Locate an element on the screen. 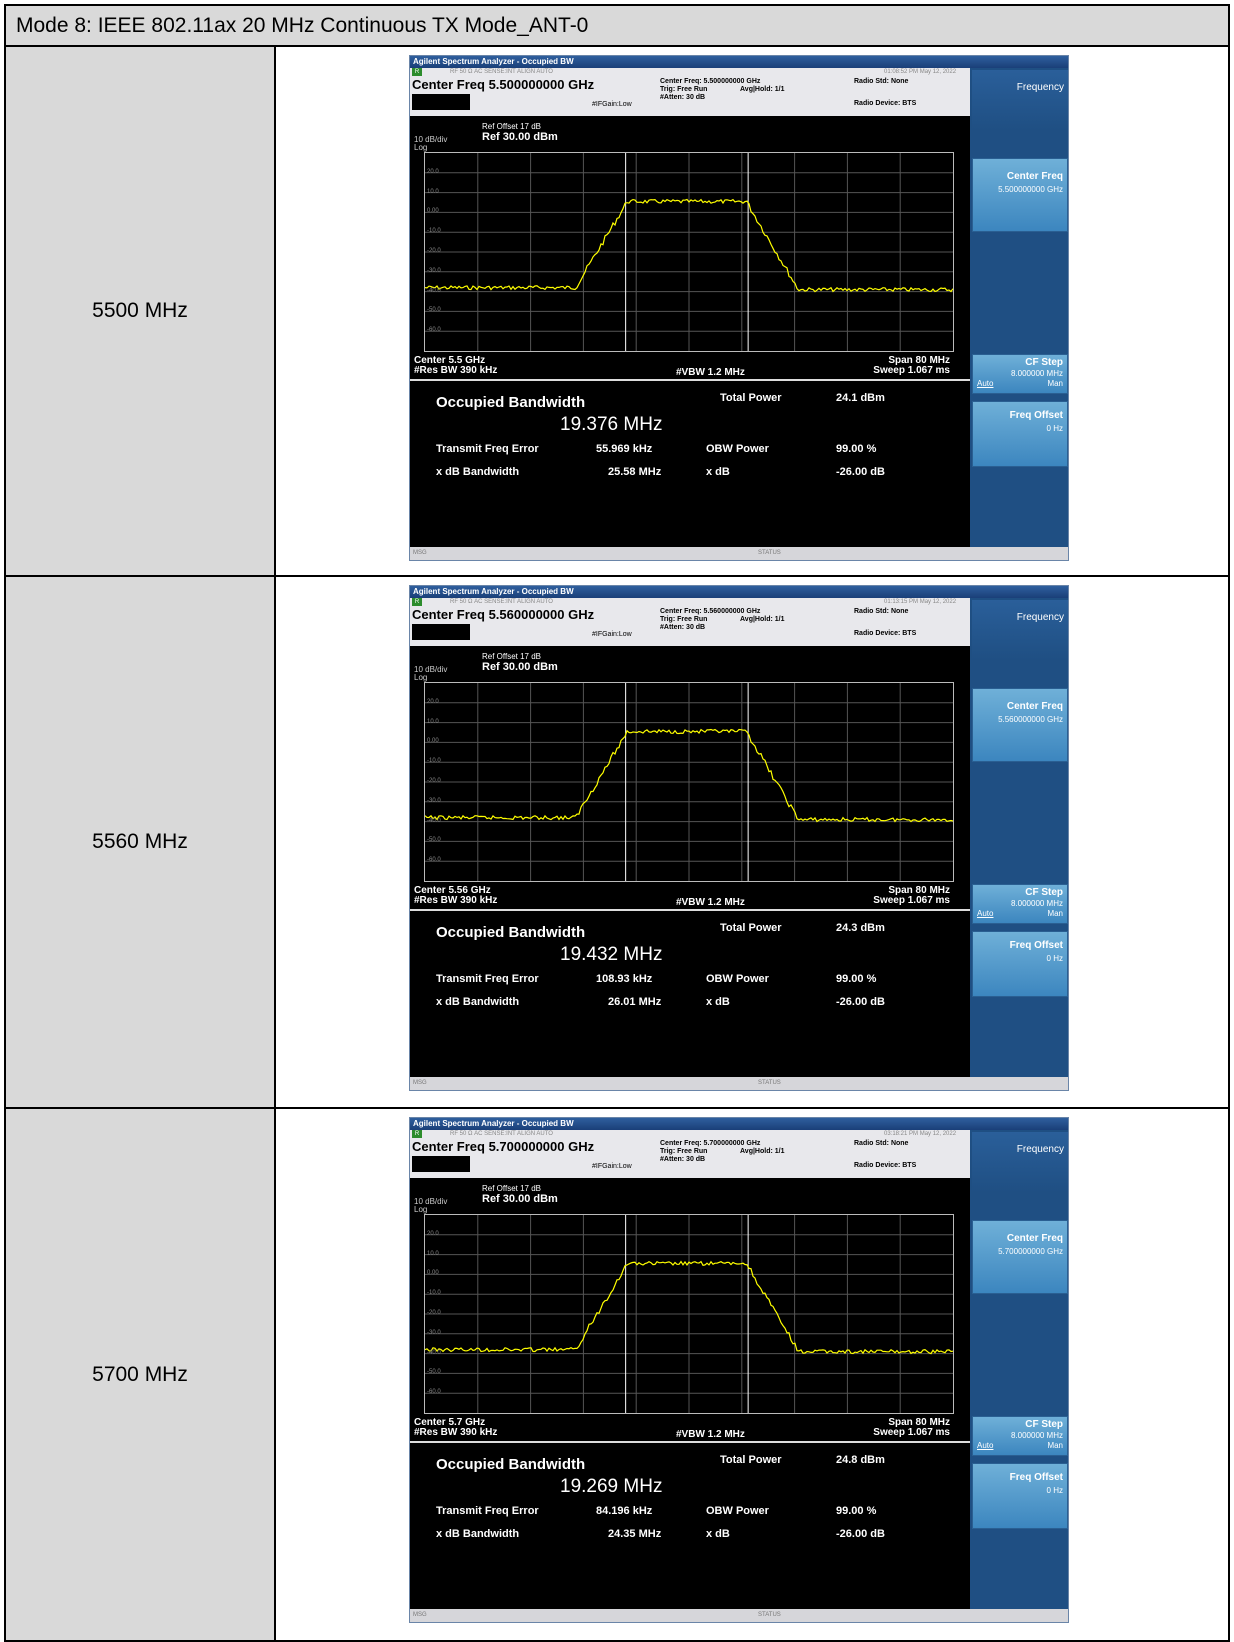 The image size is (1234, 1642). center-rbw-labels: Center 5.7 GHz #Res BW 390 kHz is located at coordinates (455, 1428).